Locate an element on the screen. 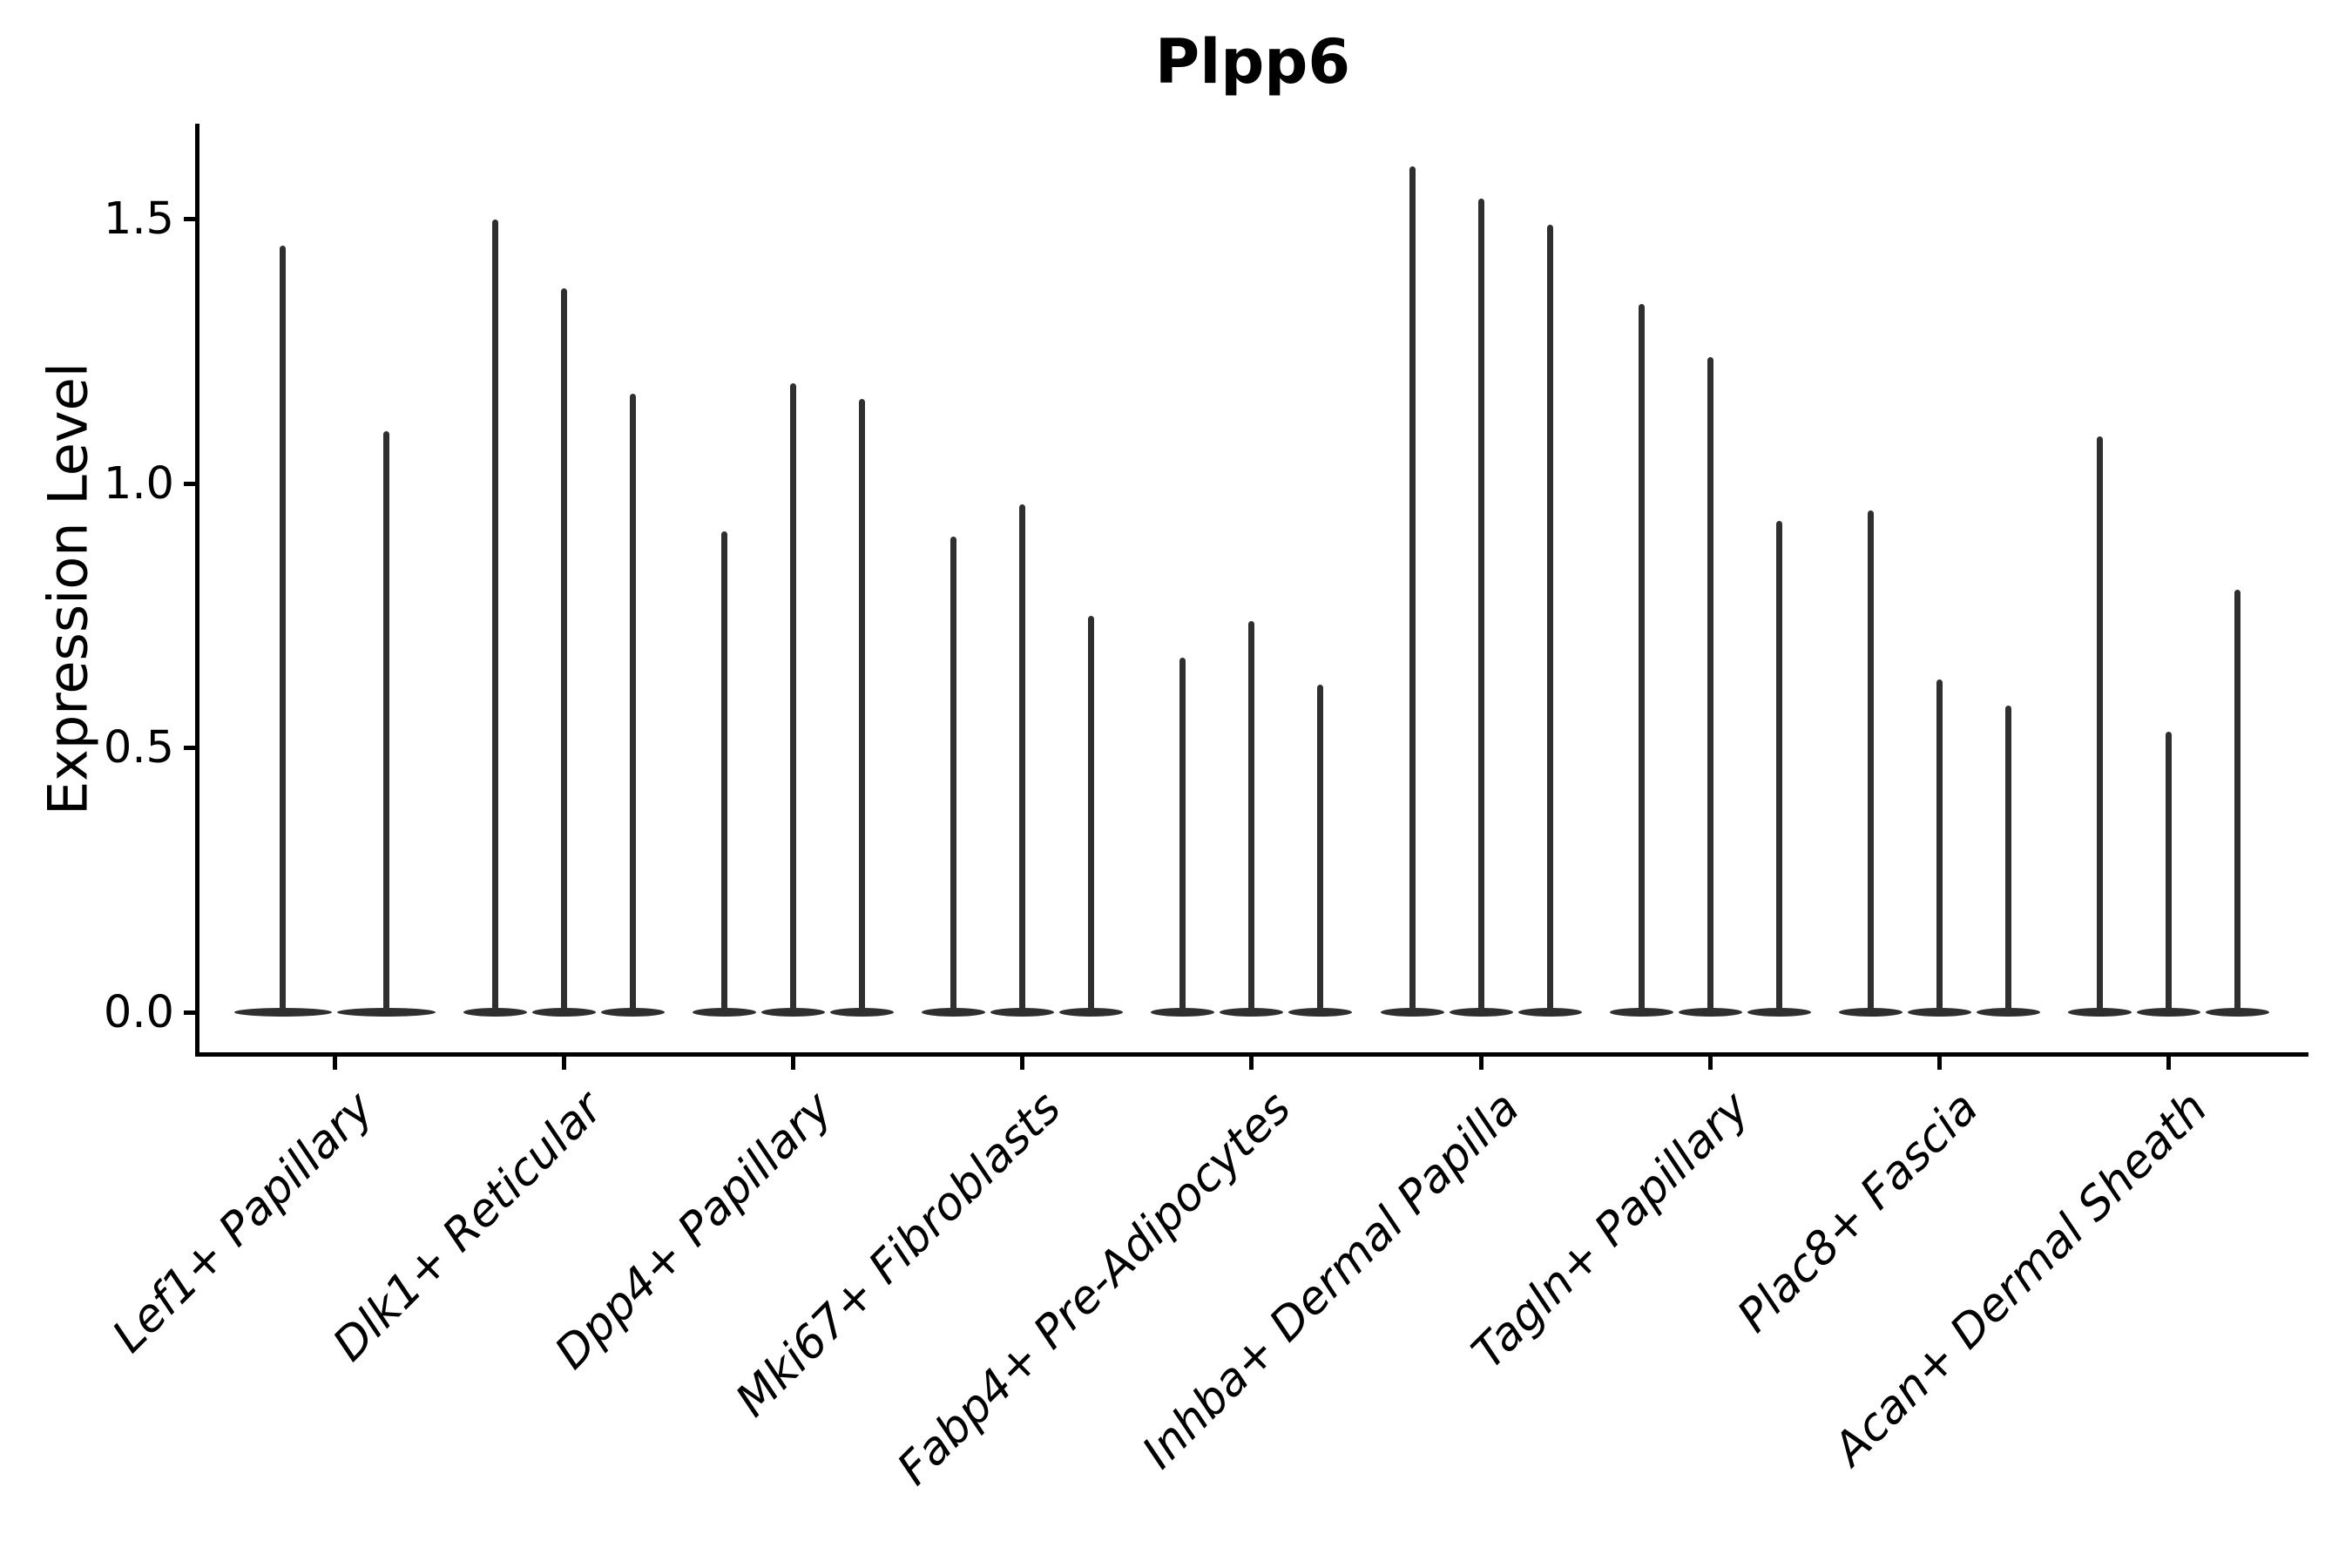 This screenshot has height=1568, width=2352. y-axis-spine is located at coordinates (197, 590).